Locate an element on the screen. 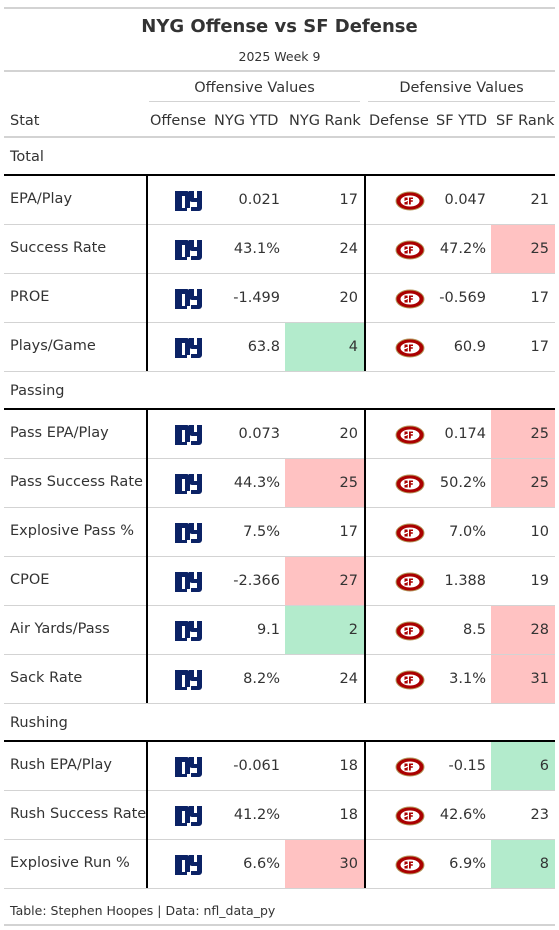  sf-ytd-value: -0.569 is located at coordinates (462, 298).